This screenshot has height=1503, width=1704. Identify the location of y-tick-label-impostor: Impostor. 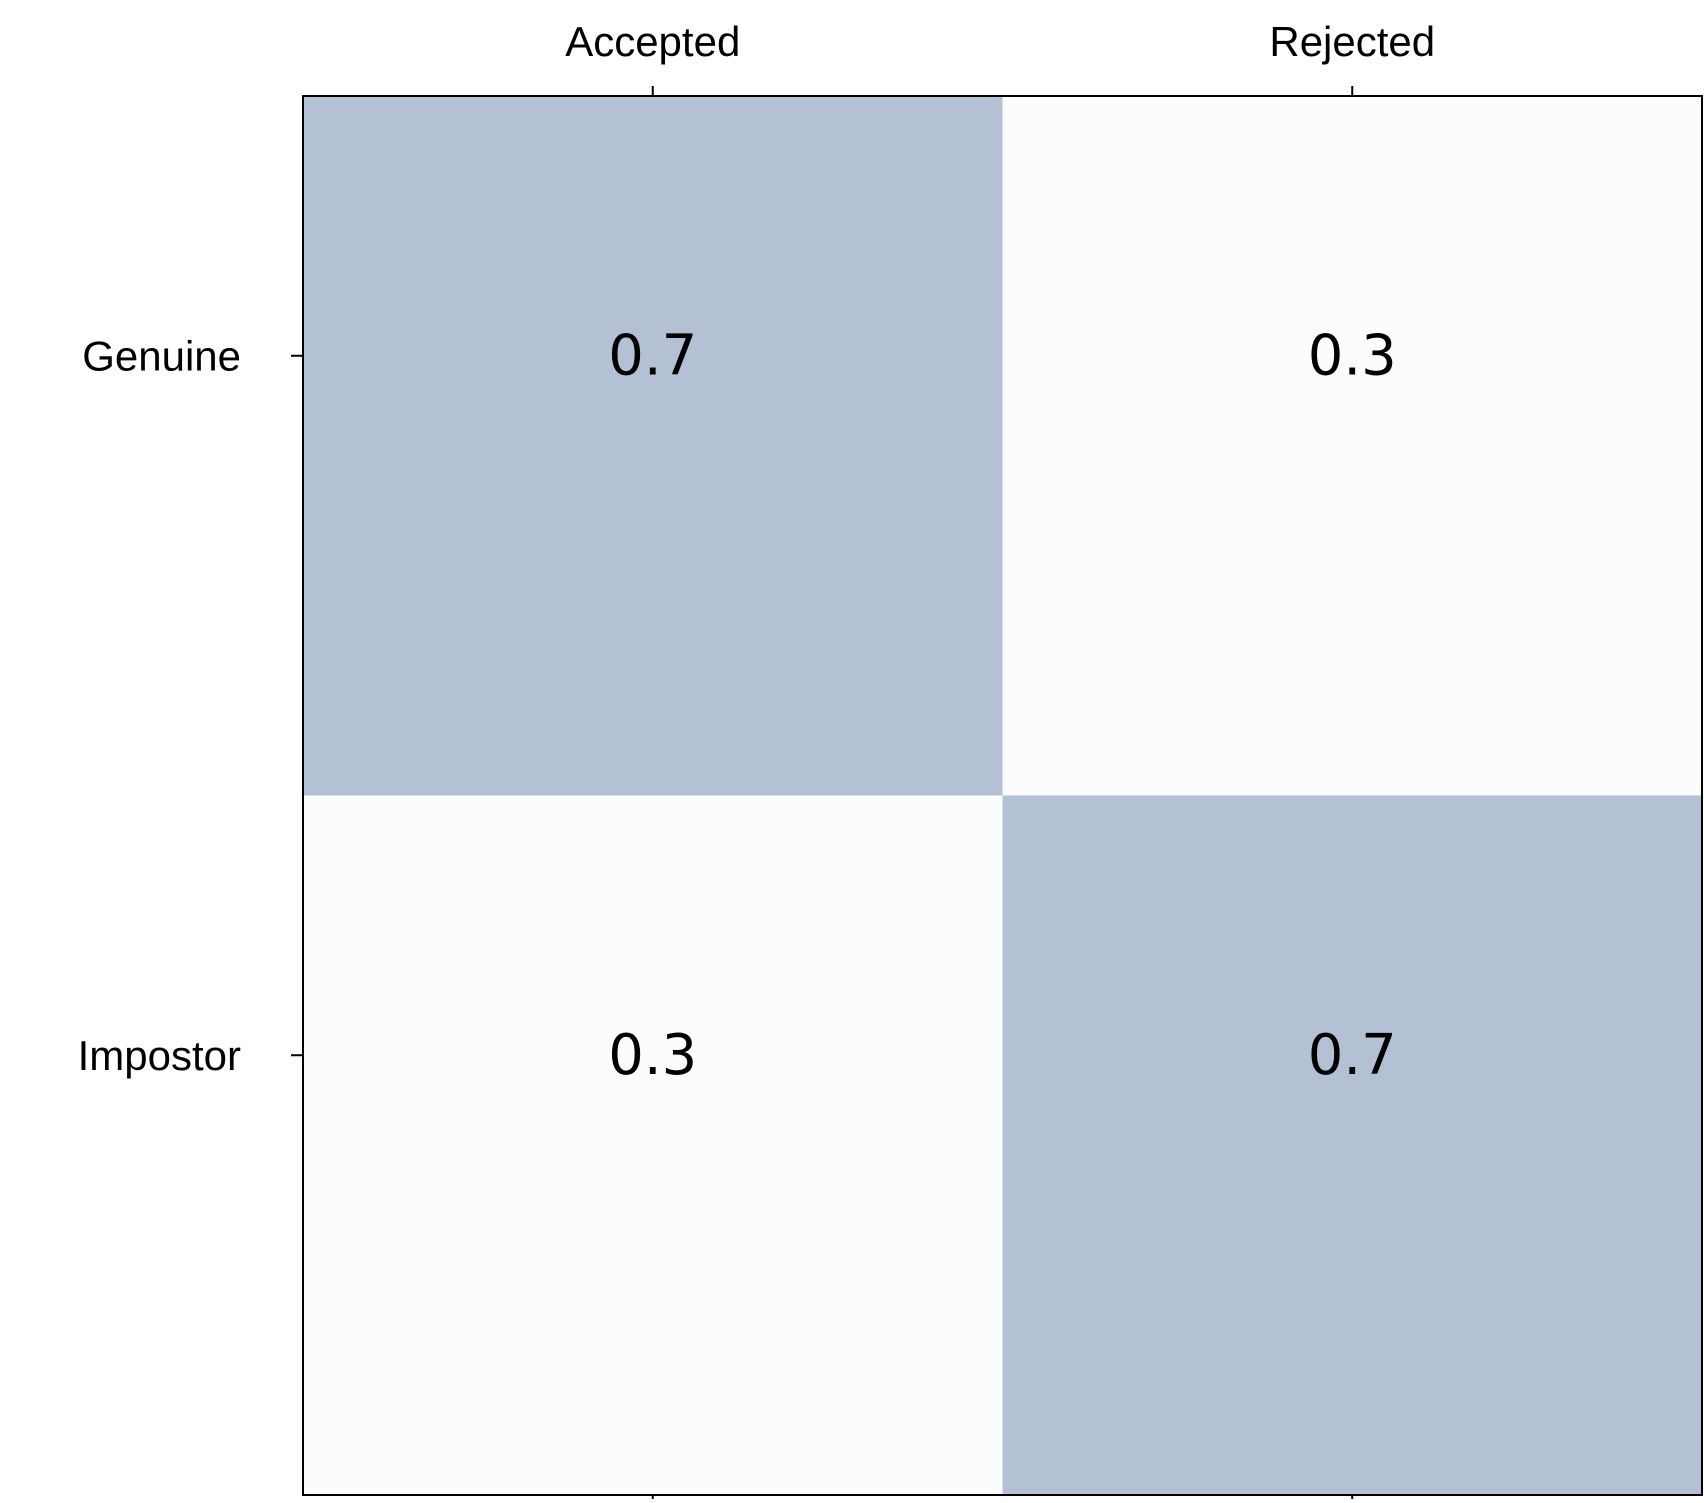
(159, 1055).